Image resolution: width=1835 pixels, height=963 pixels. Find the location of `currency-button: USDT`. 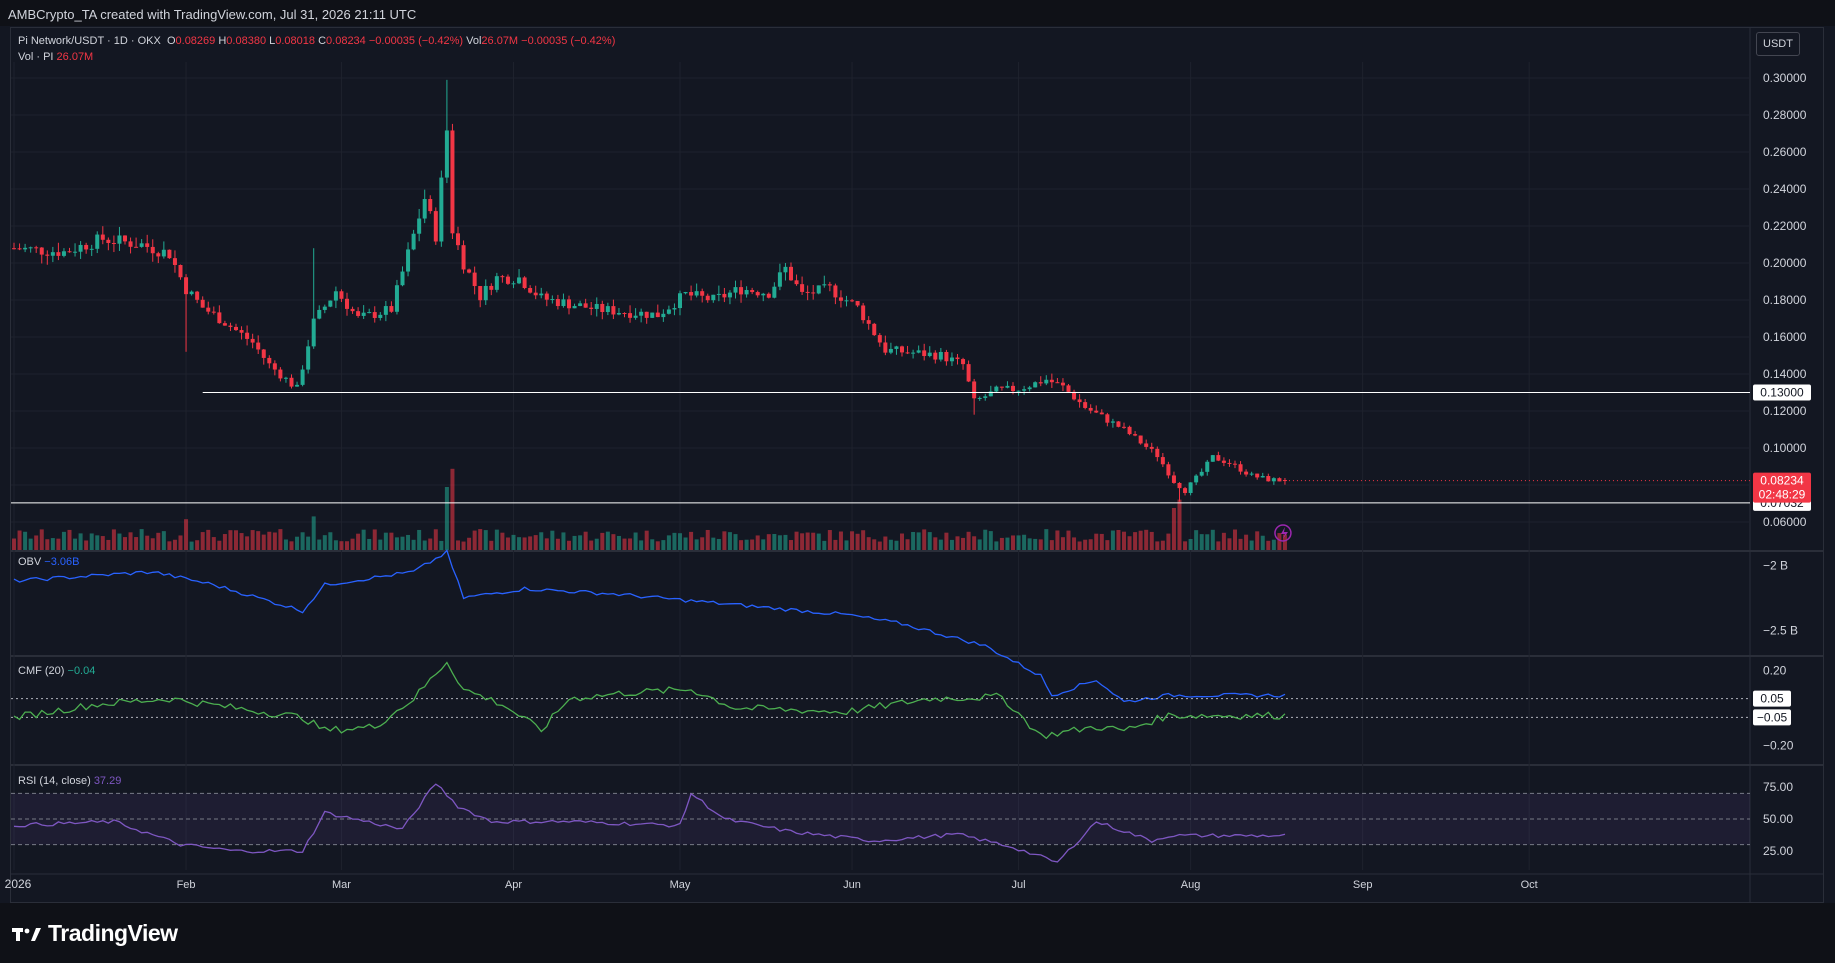

currency-button: USDT is located at coordinates (1778, 44).